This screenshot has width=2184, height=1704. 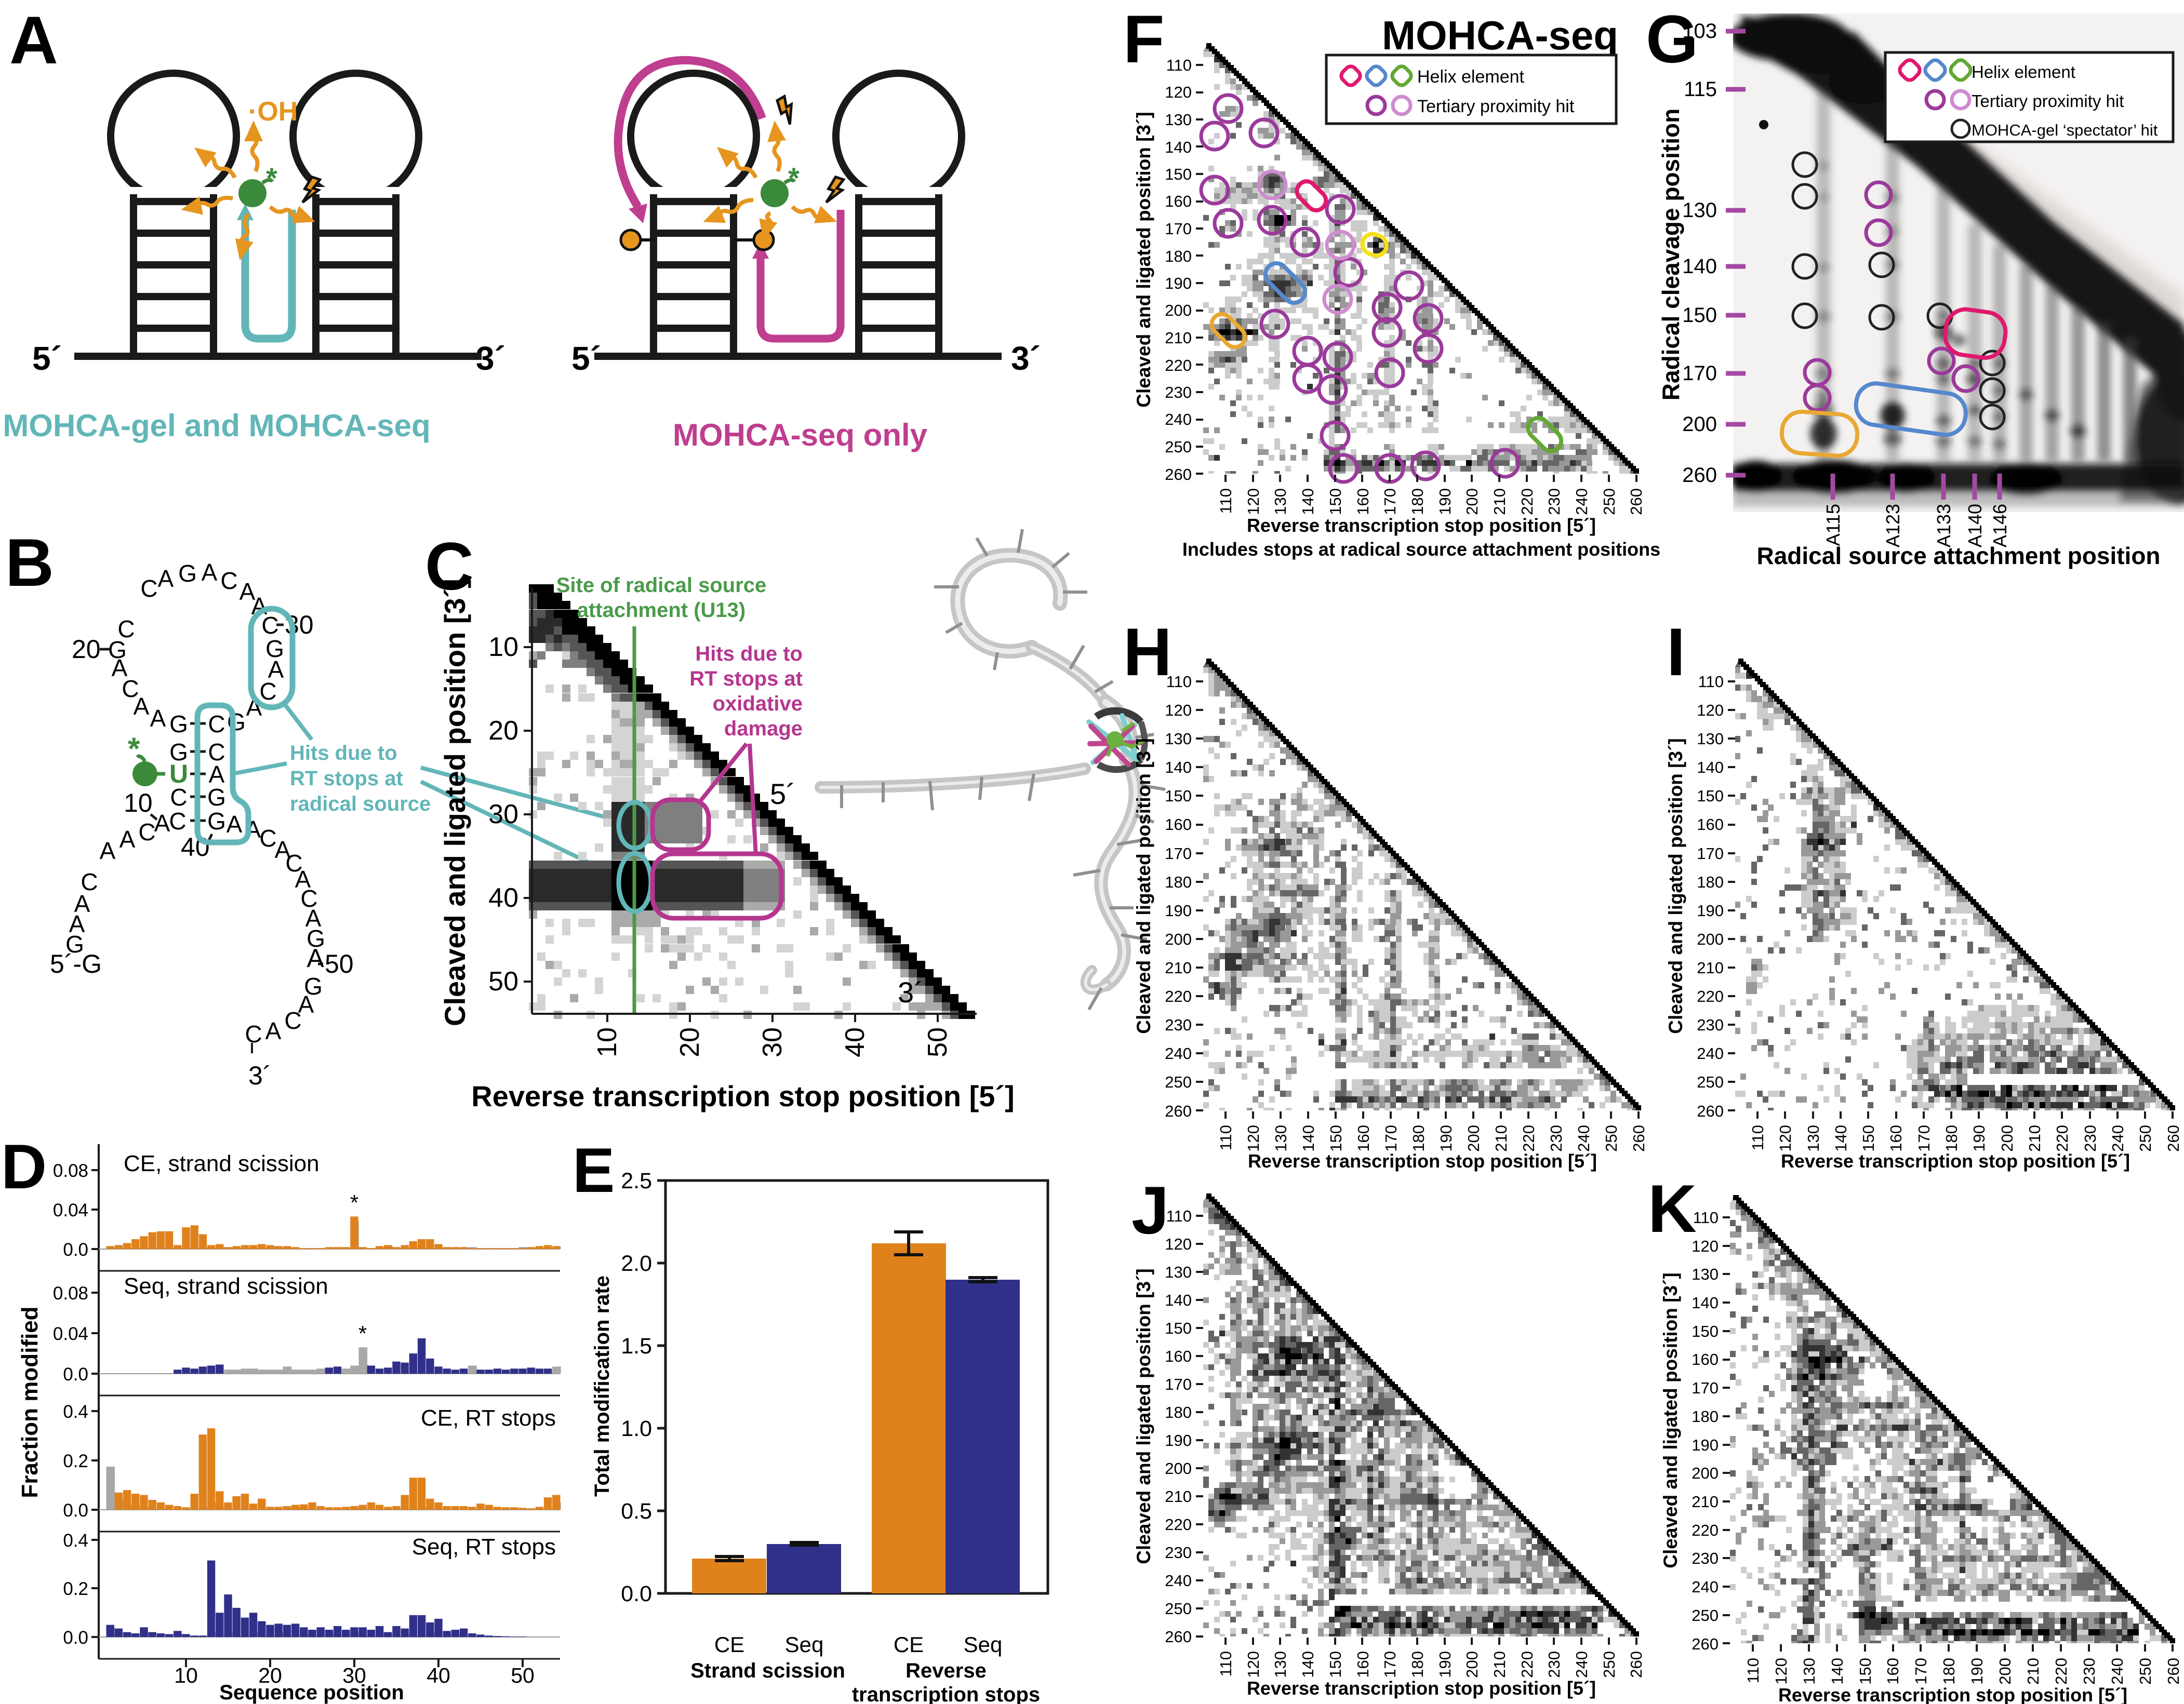 What do you see at coordinates (1701, 89) in the screenshot?
I see `svg-text: 115` at bounding box center [1701, 89].